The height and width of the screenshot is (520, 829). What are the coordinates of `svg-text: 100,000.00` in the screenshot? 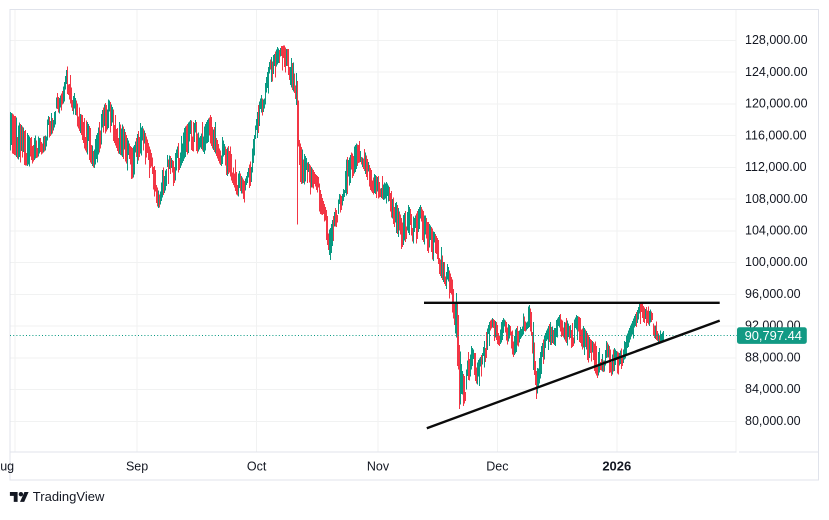 It's located at (776, 262).